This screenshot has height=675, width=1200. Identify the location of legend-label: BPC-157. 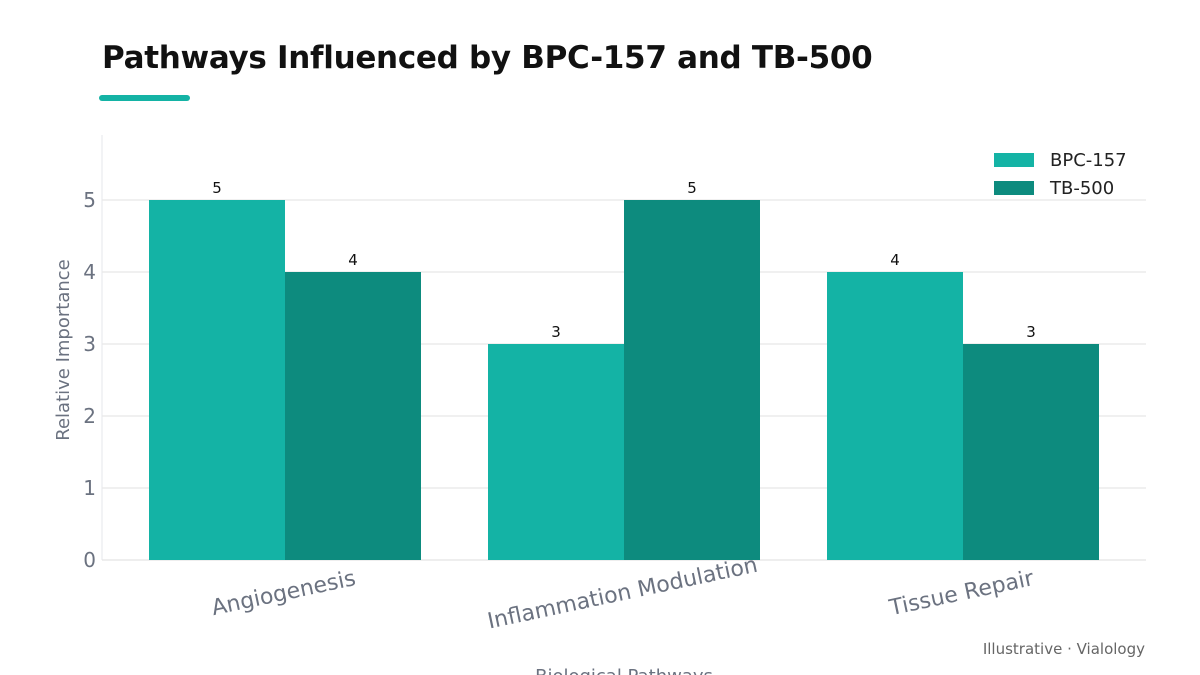
(1088, 160).